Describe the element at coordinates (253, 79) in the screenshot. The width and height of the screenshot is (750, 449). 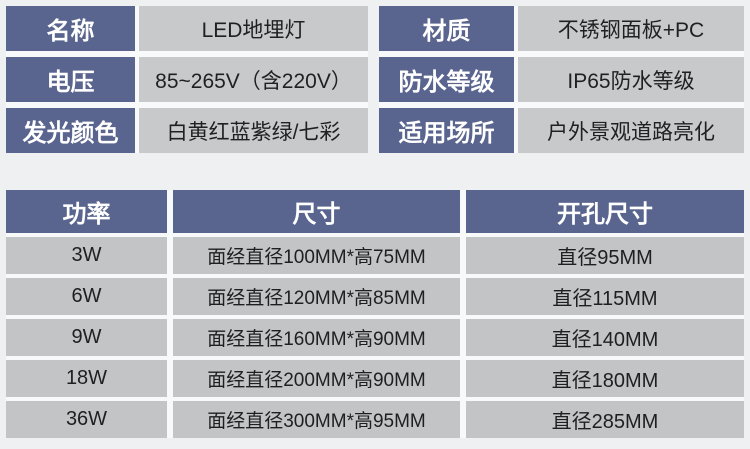
I see `spec-value-voltage: 85~265V（含220V）` at that location.